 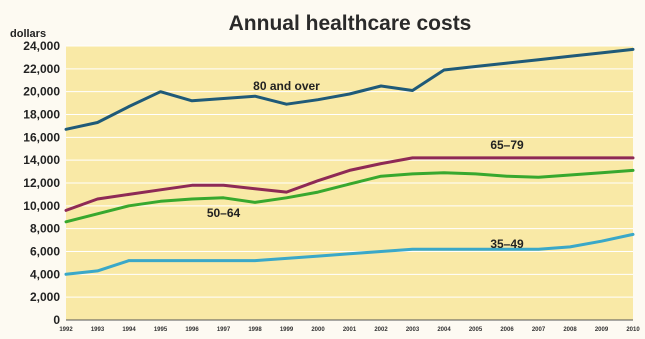 I want to click on chart-title: Annual healthcare costs, so click(x=350, y=23).